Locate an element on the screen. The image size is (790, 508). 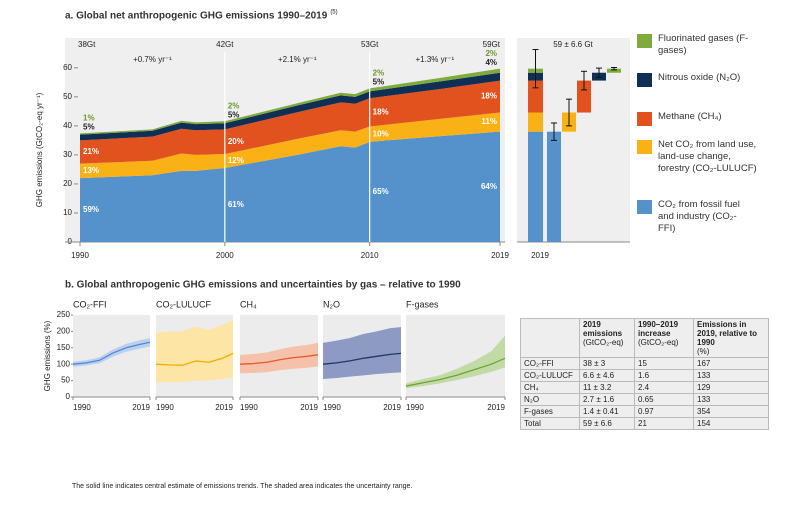
share-label: 12% is located at coordinates (236, 160).